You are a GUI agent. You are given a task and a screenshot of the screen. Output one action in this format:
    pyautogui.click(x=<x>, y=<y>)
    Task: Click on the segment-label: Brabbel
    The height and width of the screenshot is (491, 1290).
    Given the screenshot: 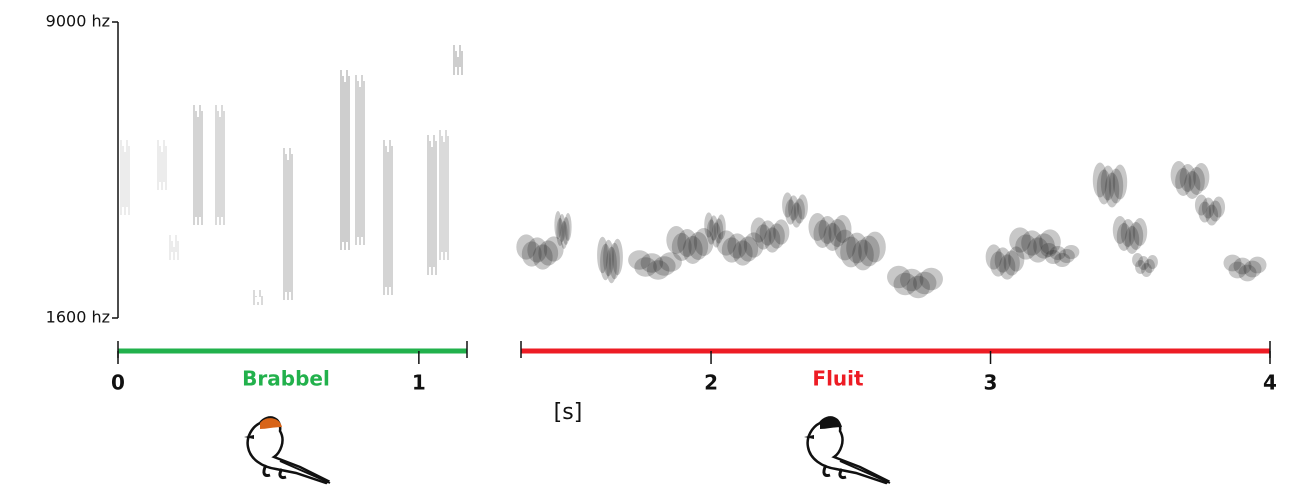 What is the action you would take?
    pyautogui.click(x=286, y=379)
    